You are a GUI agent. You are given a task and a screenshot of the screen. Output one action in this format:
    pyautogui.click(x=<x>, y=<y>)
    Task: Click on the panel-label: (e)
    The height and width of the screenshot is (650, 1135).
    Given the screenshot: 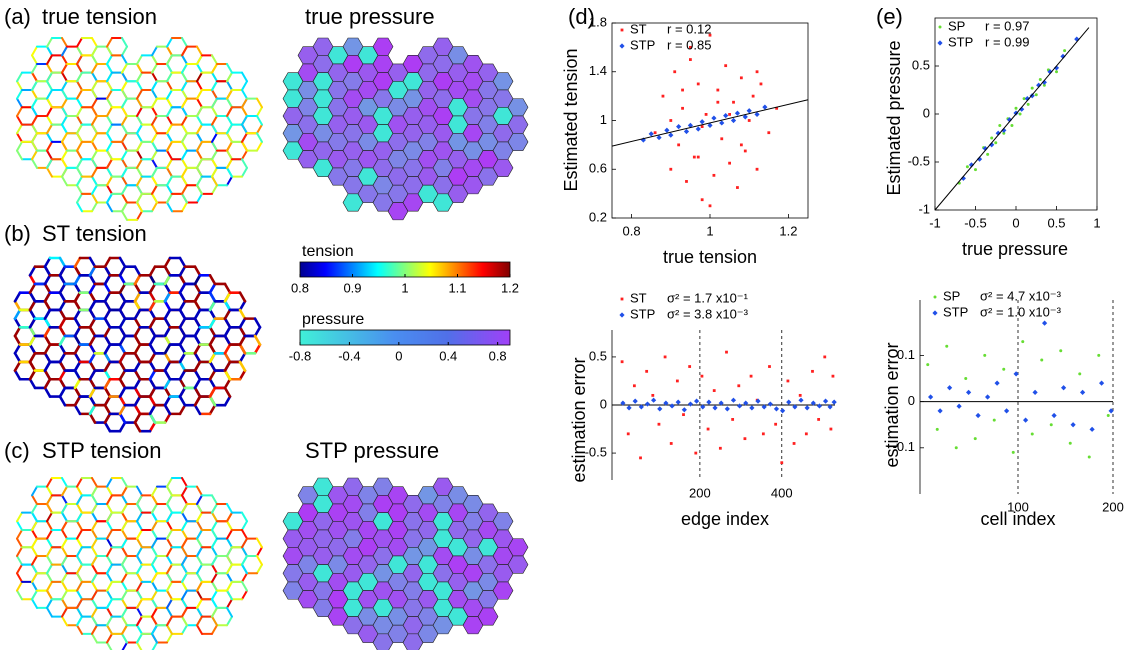 What is the action you would take?
    pyautogui.click(x=889, y=16)
    